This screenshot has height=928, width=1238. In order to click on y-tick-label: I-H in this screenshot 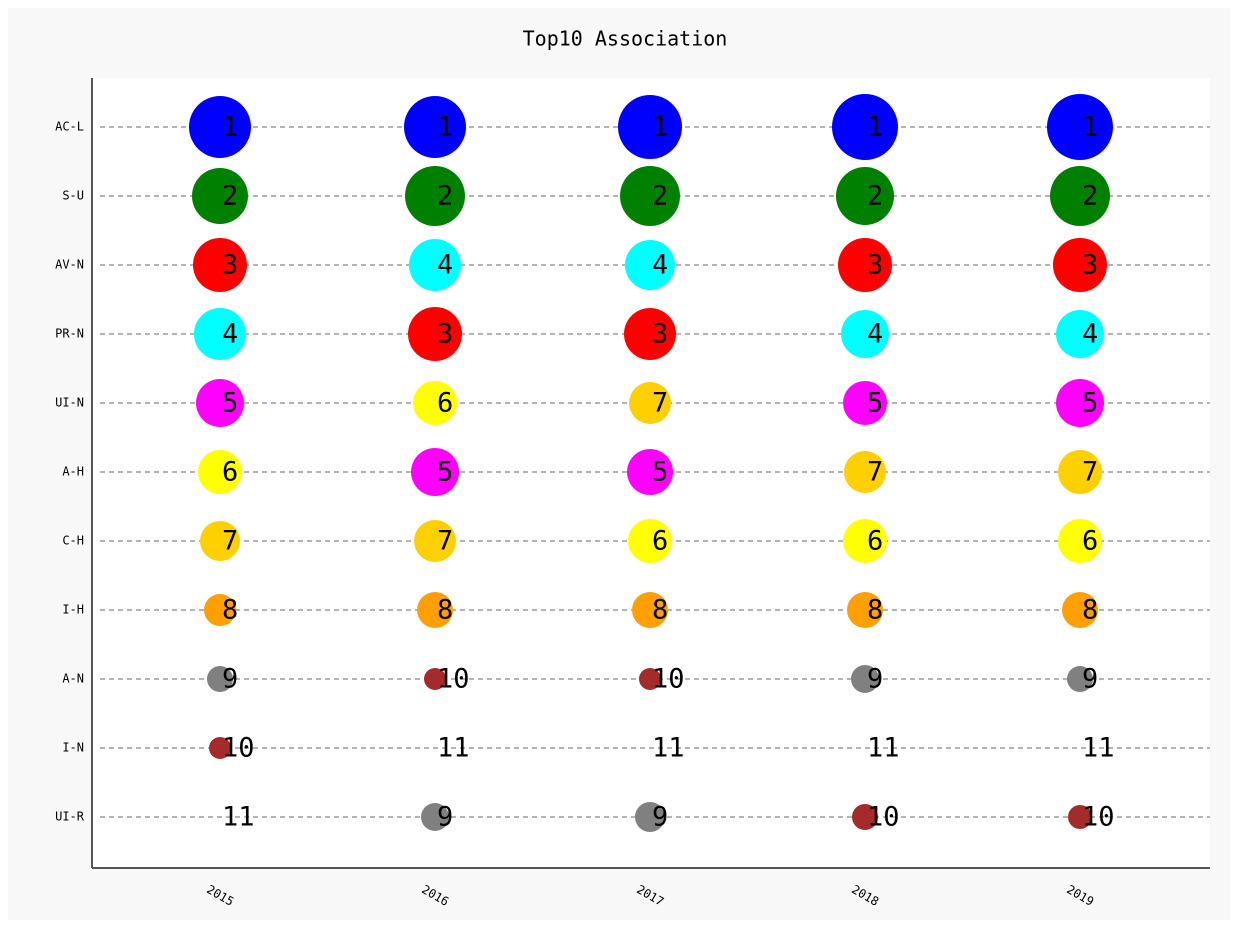, I will do `click(73, 610)`.